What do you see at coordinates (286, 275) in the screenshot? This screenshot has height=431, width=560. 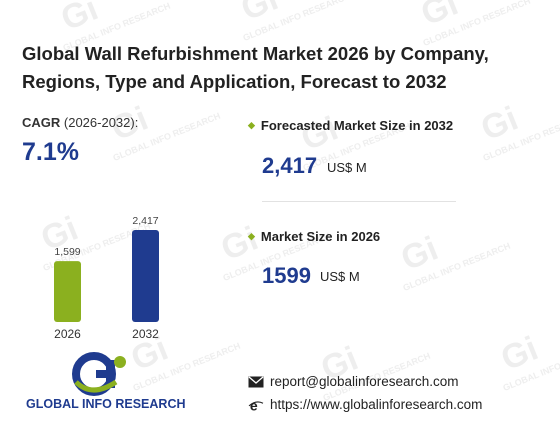 I see `current-value: 1599` at bounding box center [286, 275].